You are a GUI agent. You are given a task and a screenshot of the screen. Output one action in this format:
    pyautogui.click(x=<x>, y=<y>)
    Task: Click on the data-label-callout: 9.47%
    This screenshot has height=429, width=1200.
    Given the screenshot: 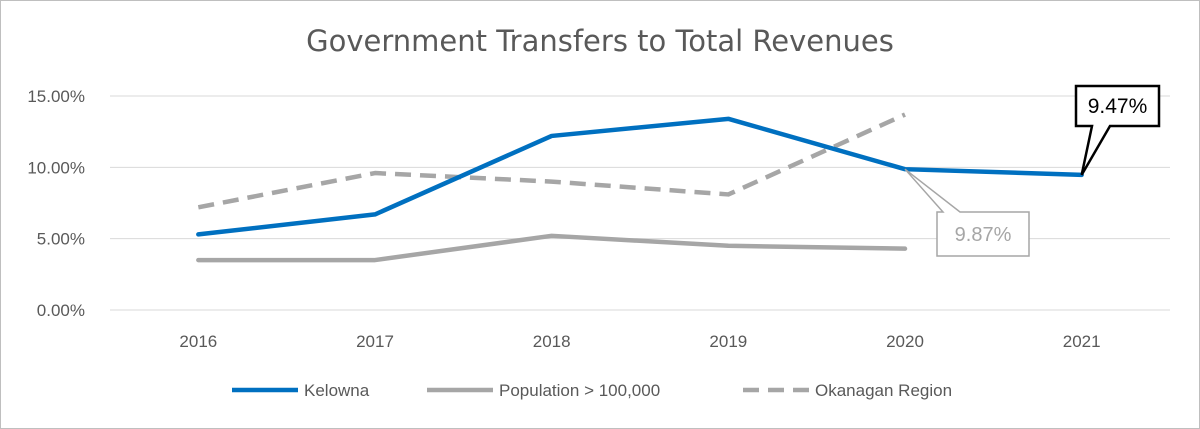 What is the action you would take?
    pyautogui.click(x=1117, y=130)
    